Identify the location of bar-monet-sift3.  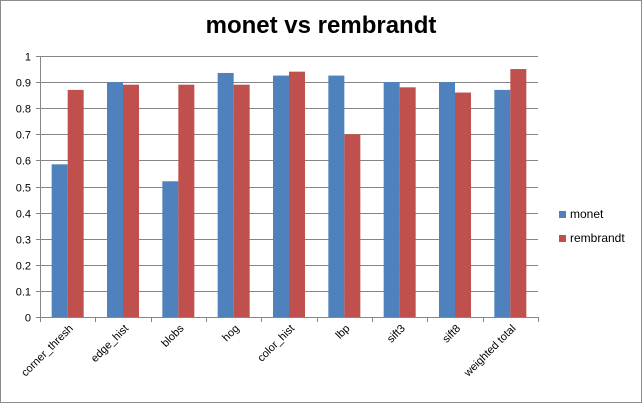
(391, 199).